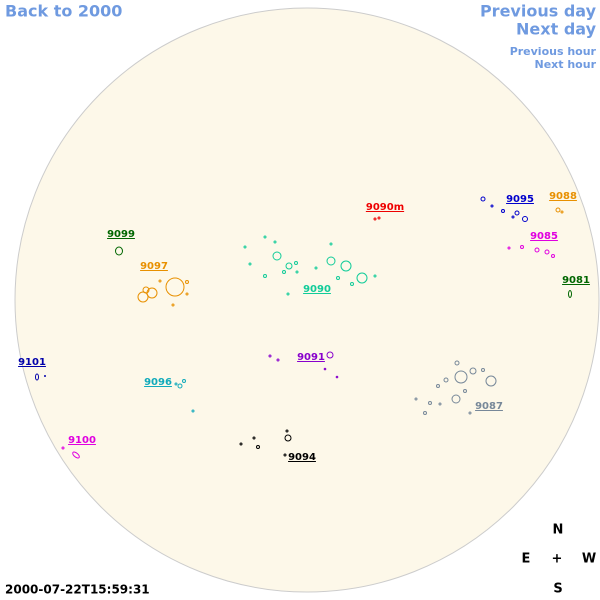 This screenshot has height=600, width=600. I want to click on region-label: 9094, so click(302, 457).